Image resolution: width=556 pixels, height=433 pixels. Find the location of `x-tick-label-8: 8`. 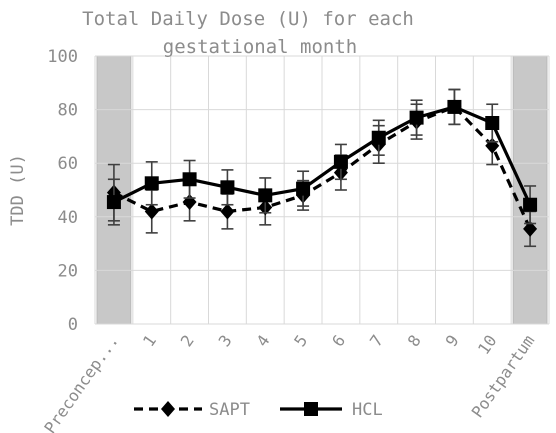

x-tick-label-8: 8 is located at coordinates (414, 340).